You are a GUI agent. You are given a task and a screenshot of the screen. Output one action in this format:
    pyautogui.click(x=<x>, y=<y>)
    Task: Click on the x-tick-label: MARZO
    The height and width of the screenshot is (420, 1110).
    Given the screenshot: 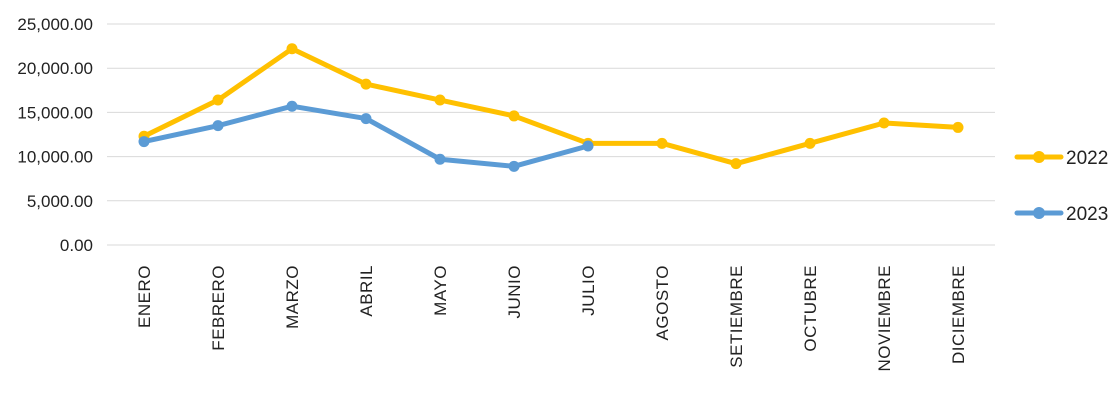 What is the action you would take?
    pyautogui.click(x=292, y=297)
    